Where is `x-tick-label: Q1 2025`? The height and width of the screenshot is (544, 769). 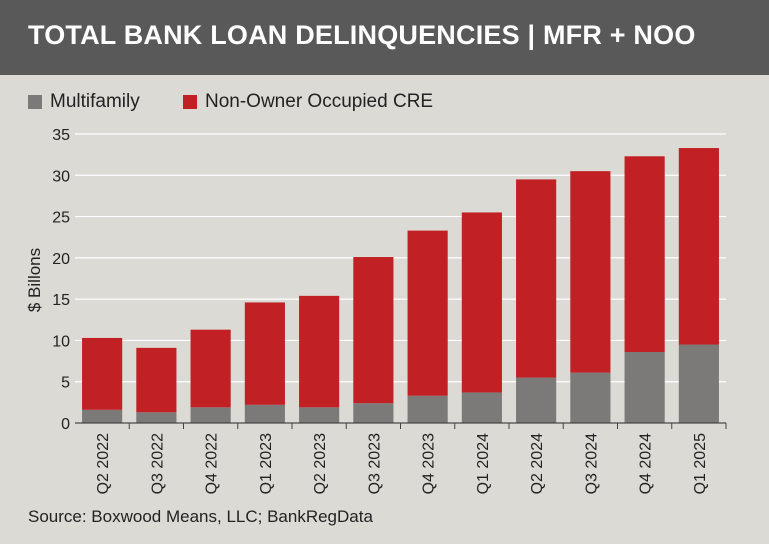
x-tick-label: Q1 2025 is located at coordinates (700, 463).